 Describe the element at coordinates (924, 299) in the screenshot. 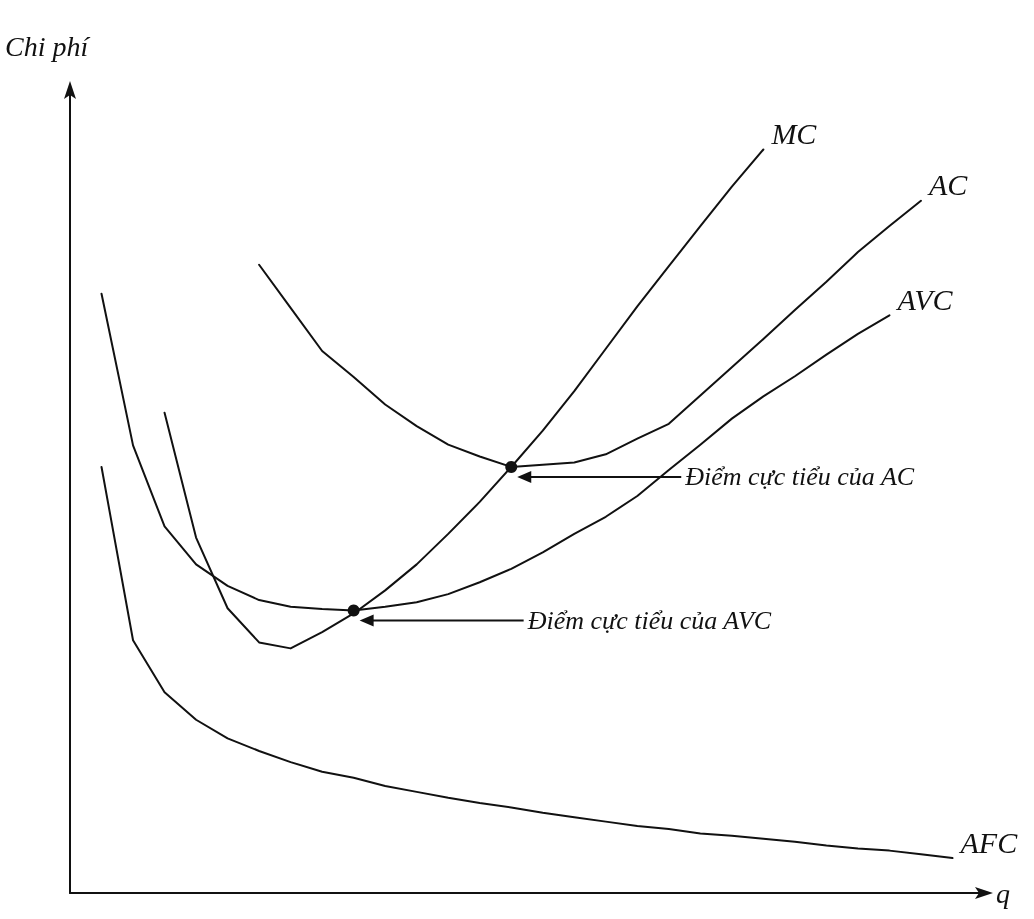

I see `series-label: AVC` at that location.